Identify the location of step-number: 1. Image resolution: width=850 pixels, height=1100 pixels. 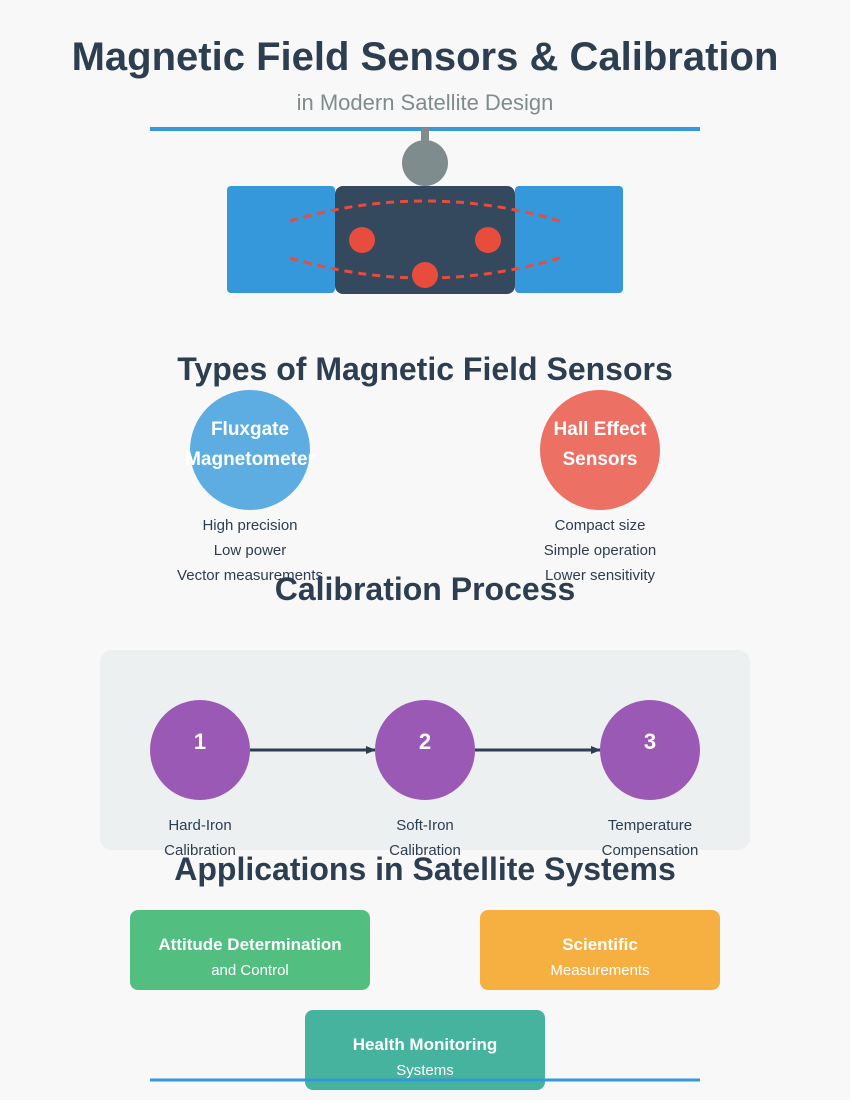
(200, 741).